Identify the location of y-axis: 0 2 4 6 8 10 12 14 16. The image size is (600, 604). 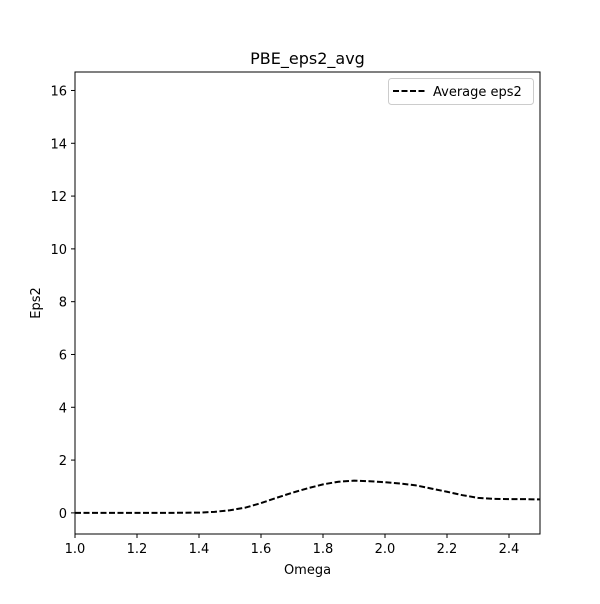
(62, 303).